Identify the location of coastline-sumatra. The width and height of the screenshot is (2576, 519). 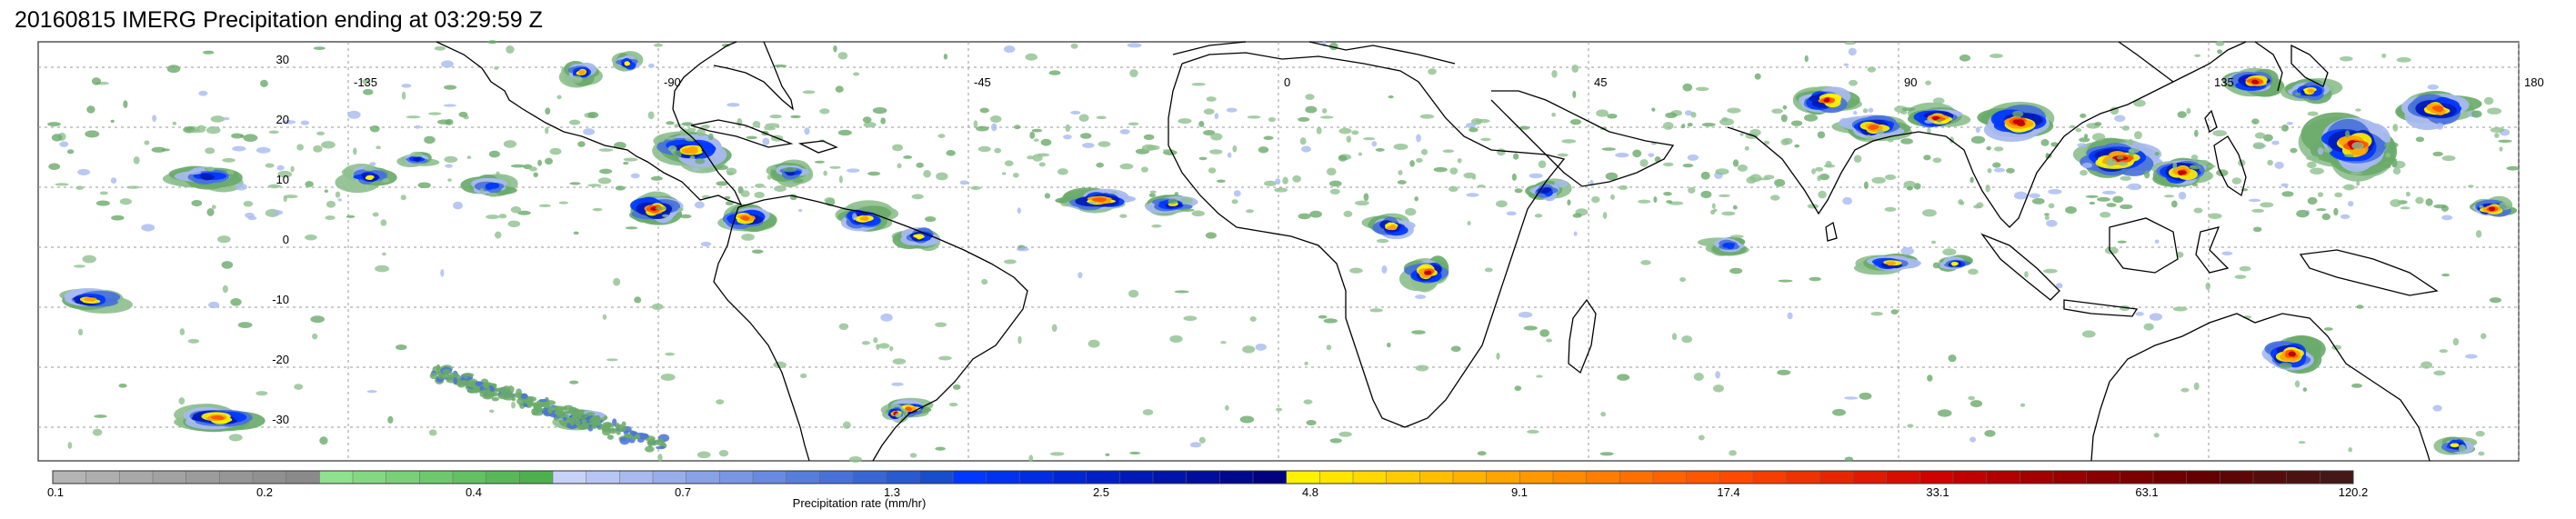
(2020, 267).